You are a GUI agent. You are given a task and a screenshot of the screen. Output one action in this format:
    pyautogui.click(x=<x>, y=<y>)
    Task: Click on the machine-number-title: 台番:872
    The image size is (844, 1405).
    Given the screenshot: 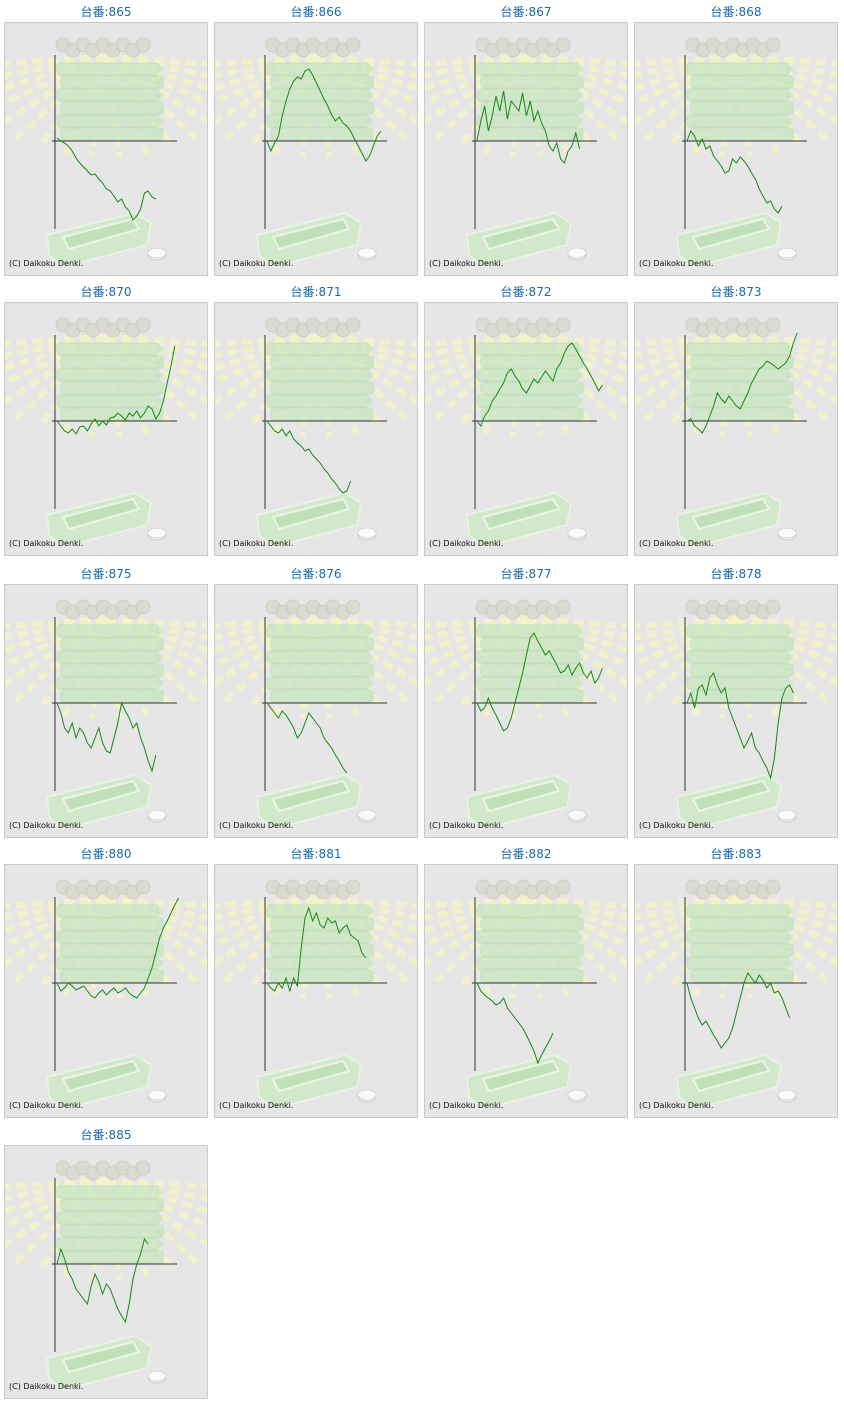 What is the action you would take?
    pyautogui.click(x=526, y=292)
    